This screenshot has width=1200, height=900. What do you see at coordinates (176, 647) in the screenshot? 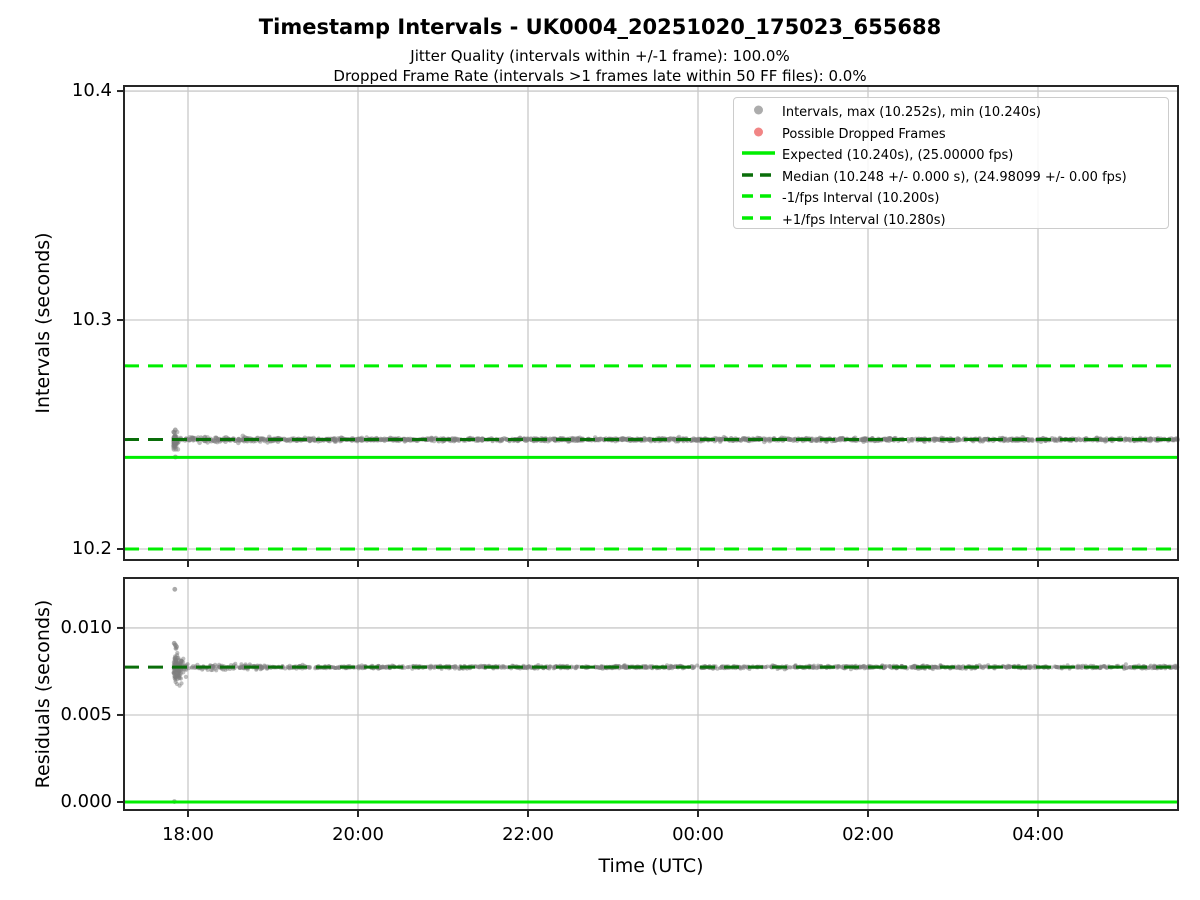
I see `outlier-point` at bounding box center [176, 647].